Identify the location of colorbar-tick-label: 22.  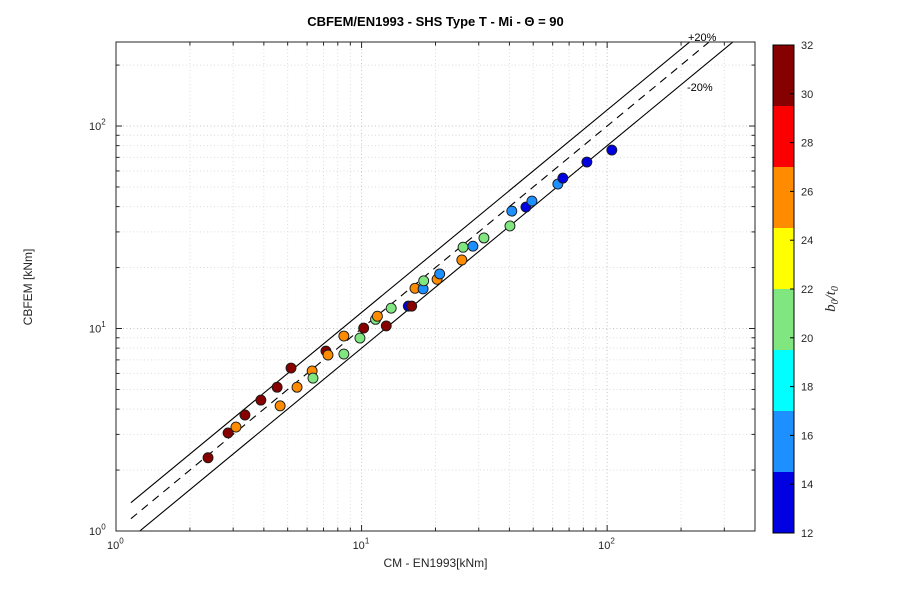
(807, 290).